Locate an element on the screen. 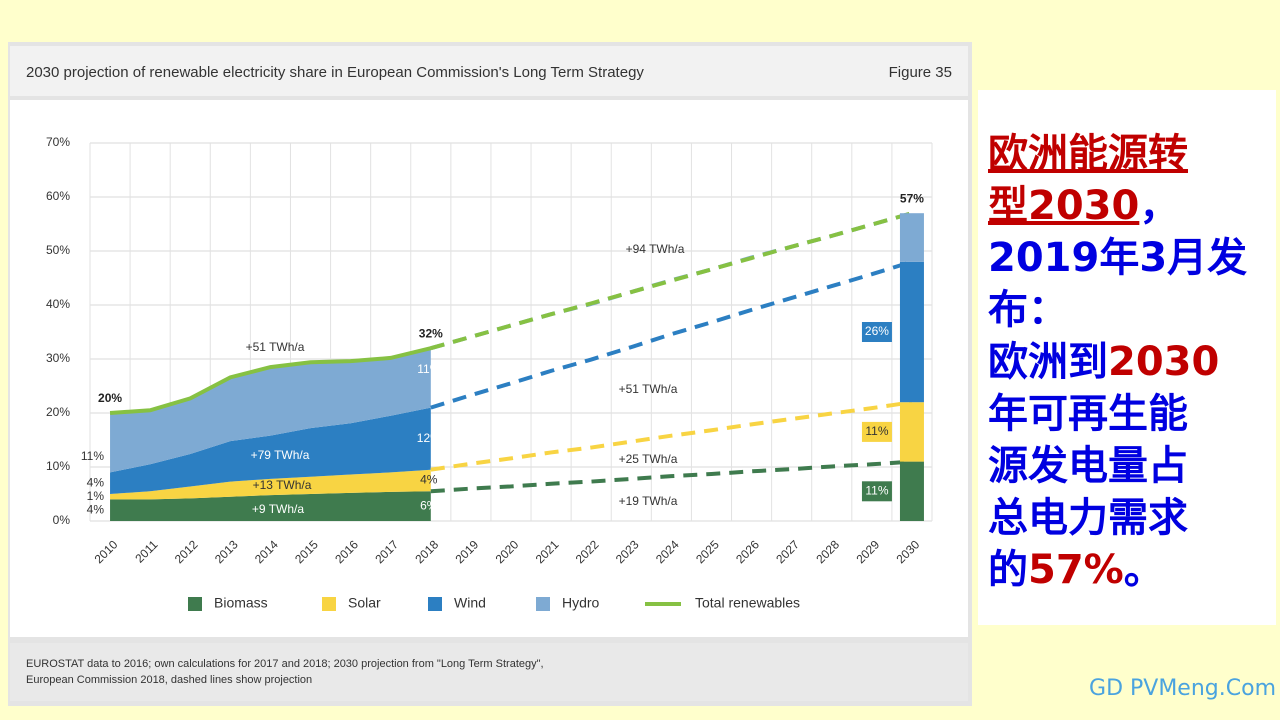 This screenshot has width=1280, height=720. value-label: 12% is located at coordinates (429, 438).